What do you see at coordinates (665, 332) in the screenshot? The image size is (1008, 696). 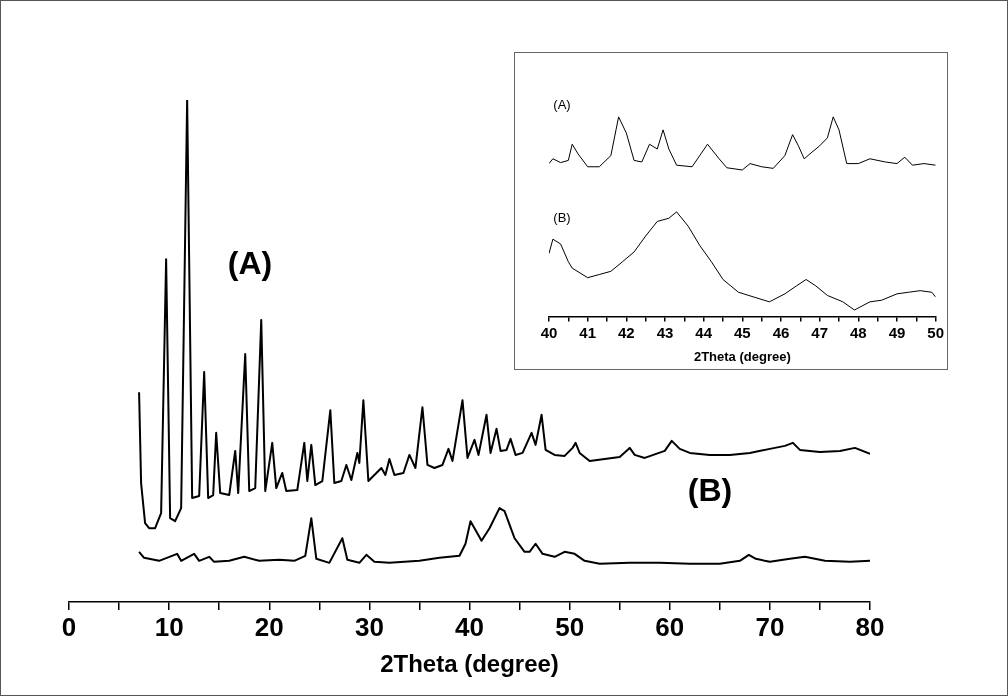 I see `x-tick-label: 43` at bounding box center [665, 332].